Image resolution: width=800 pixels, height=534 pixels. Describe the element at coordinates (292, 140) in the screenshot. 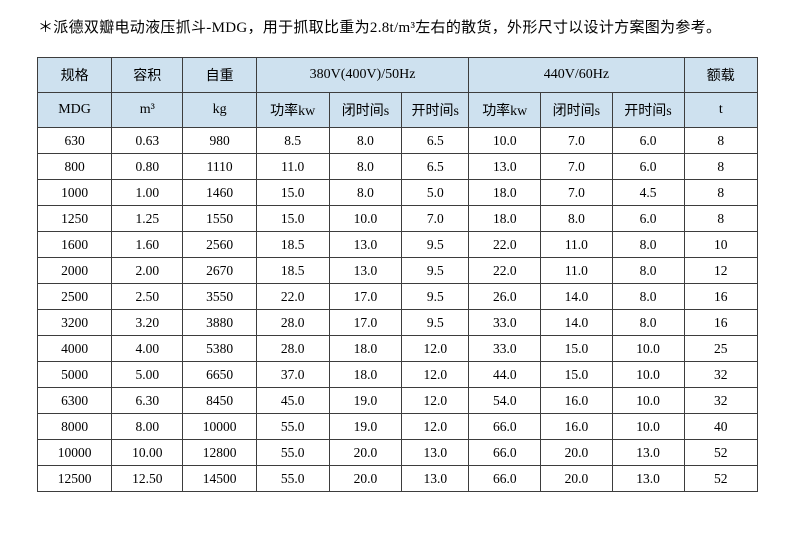

I see `table-cell: 8.5` at that location.